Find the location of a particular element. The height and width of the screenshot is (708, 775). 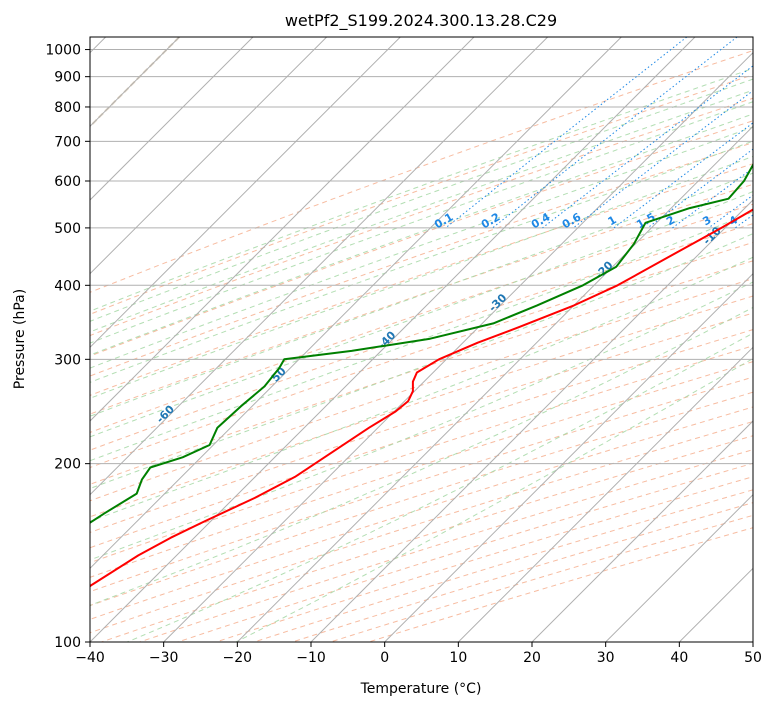

y-tick-label: 500 is located at coordinates (67, 229).